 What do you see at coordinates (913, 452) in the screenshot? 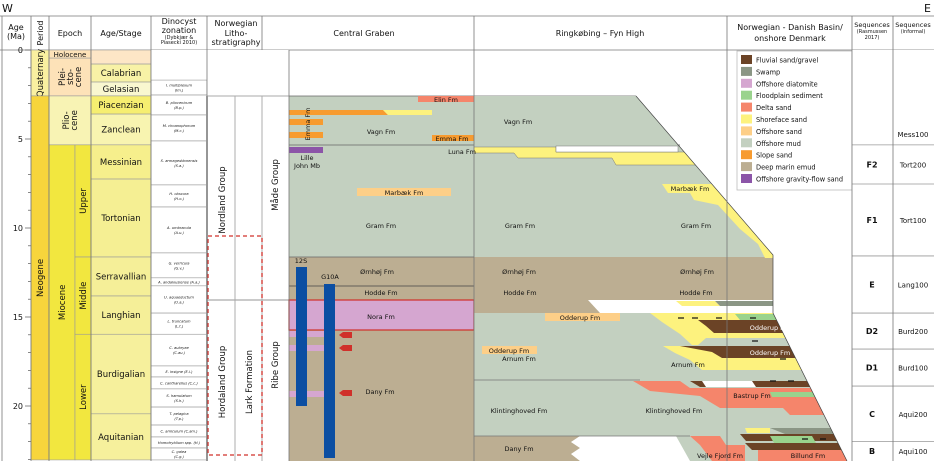
I see `sequence-informal-label: Aqui100` at bounding box center [913, 452].